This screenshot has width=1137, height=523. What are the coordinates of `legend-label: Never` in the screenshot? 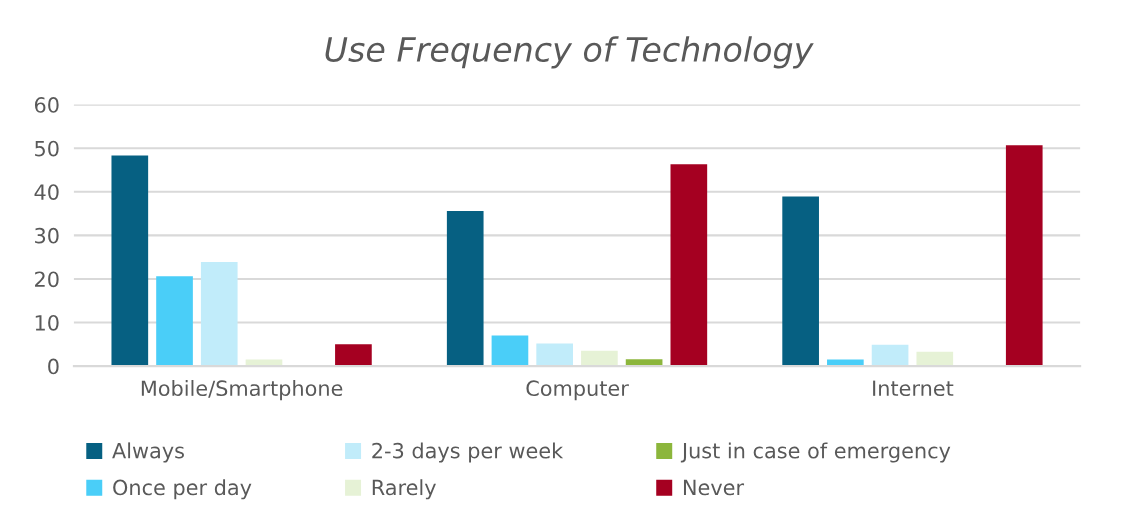 It's located at (714, 487).